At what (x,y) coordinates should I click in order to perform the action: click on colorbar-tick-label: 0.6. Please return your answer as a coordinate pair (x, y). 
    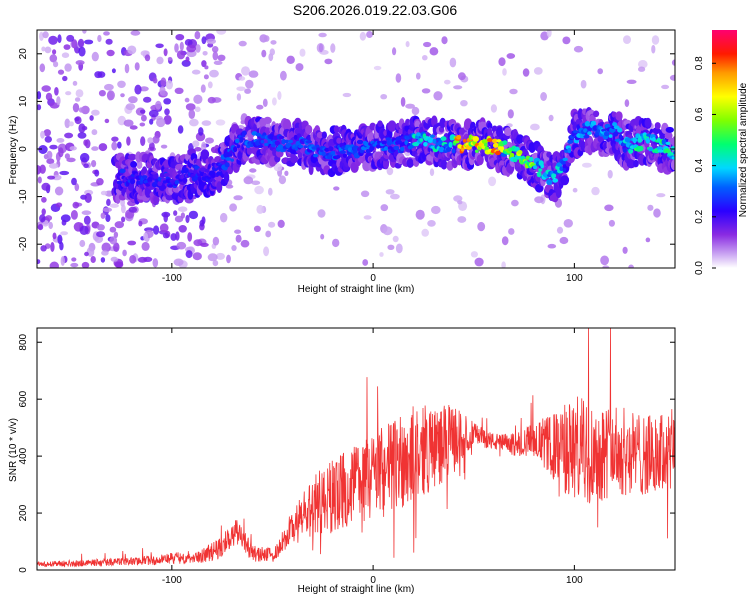
    Looking at the image, I should click on (699, 114).